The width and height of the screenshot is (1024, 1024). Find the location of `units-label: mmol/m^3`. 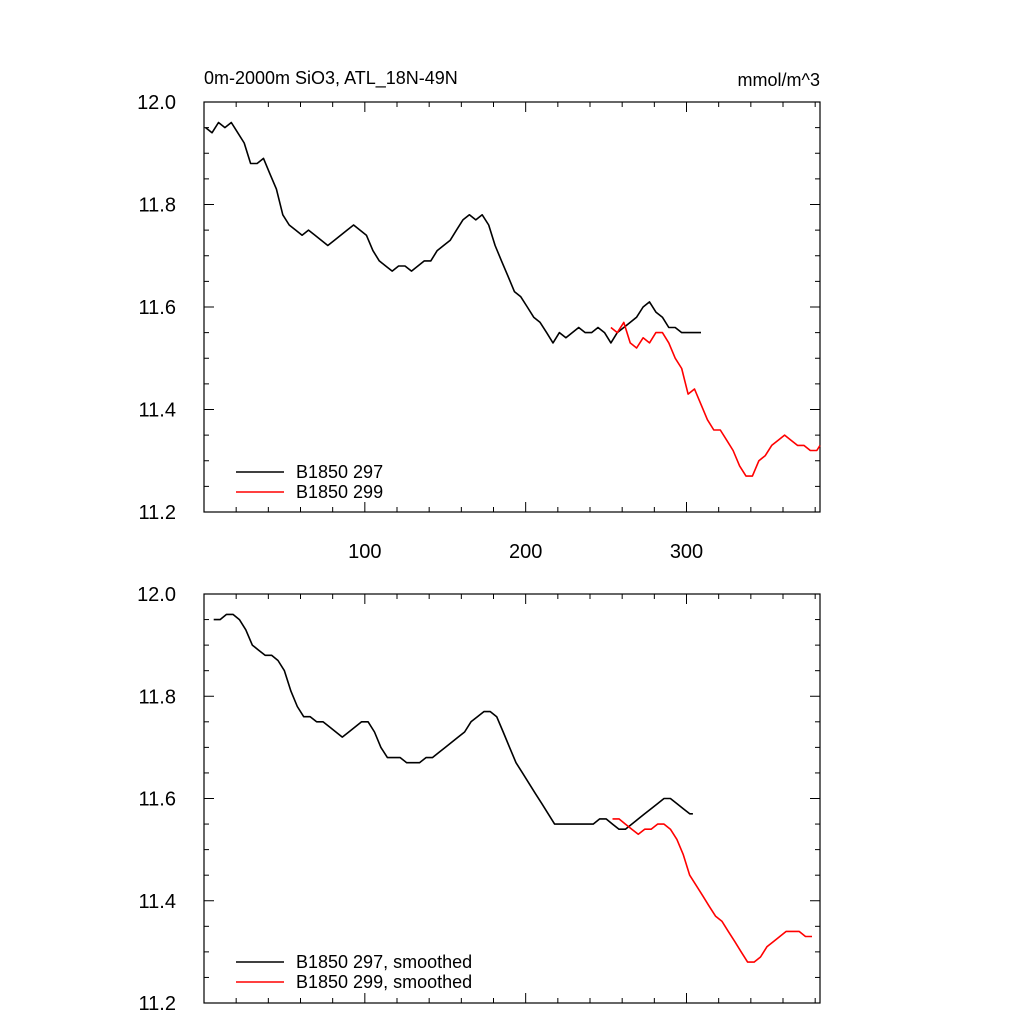

units-label: mmol/m^3 is located at coordinates (779, 80).